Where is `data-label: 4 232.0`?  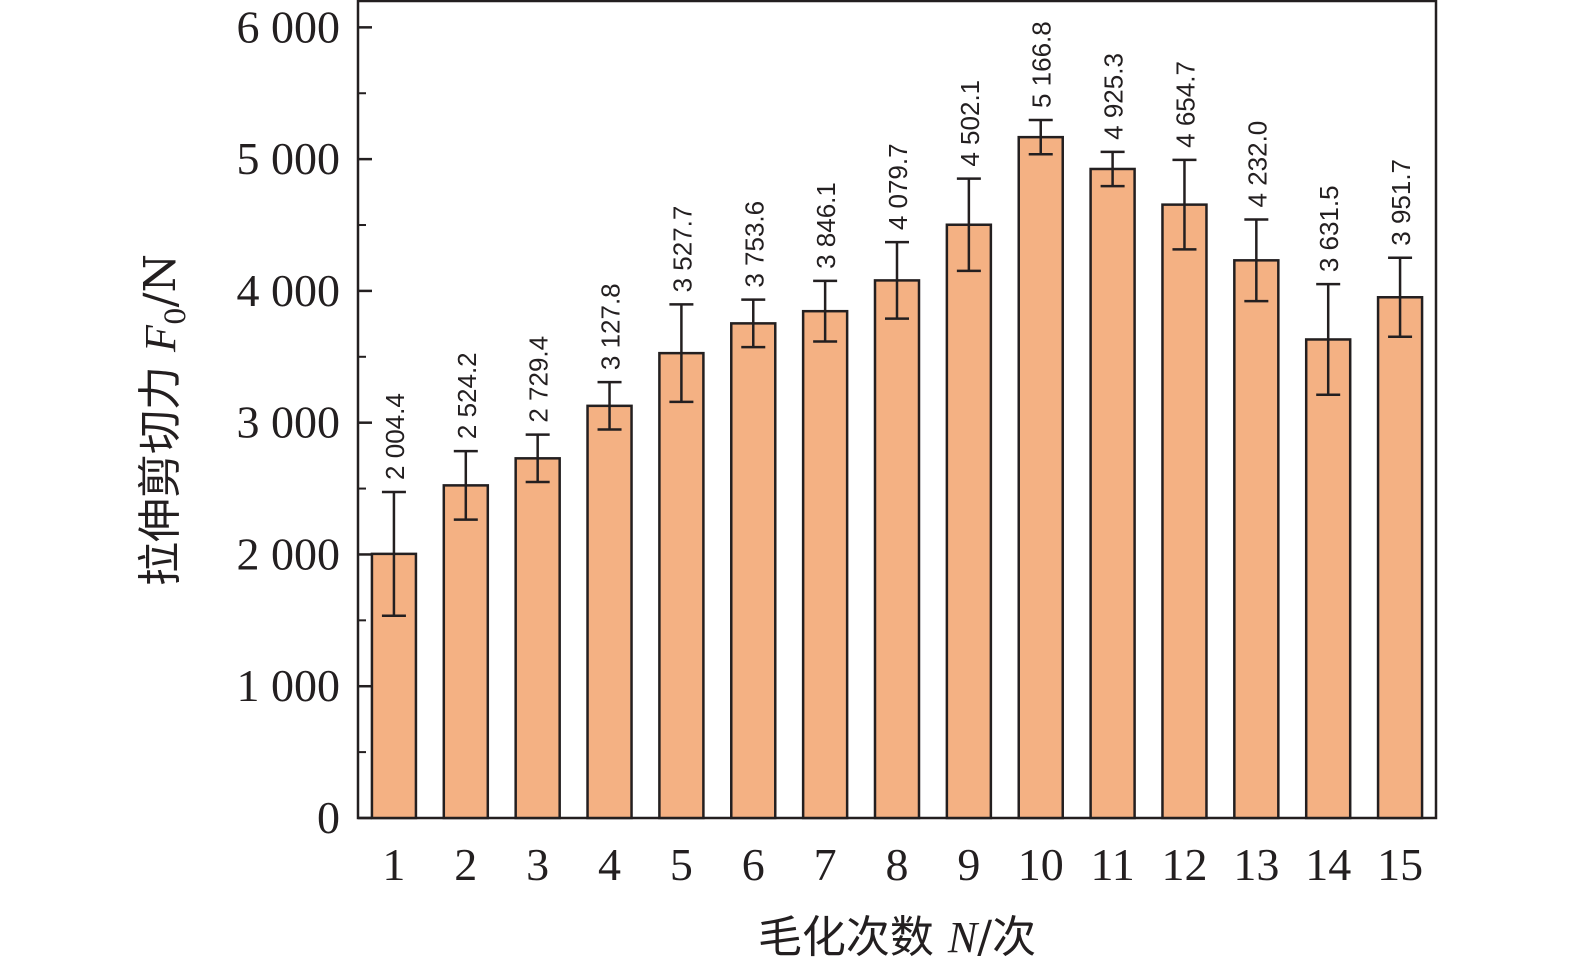 data-label: 4 232.0 is located at coordinates (1257, 164).